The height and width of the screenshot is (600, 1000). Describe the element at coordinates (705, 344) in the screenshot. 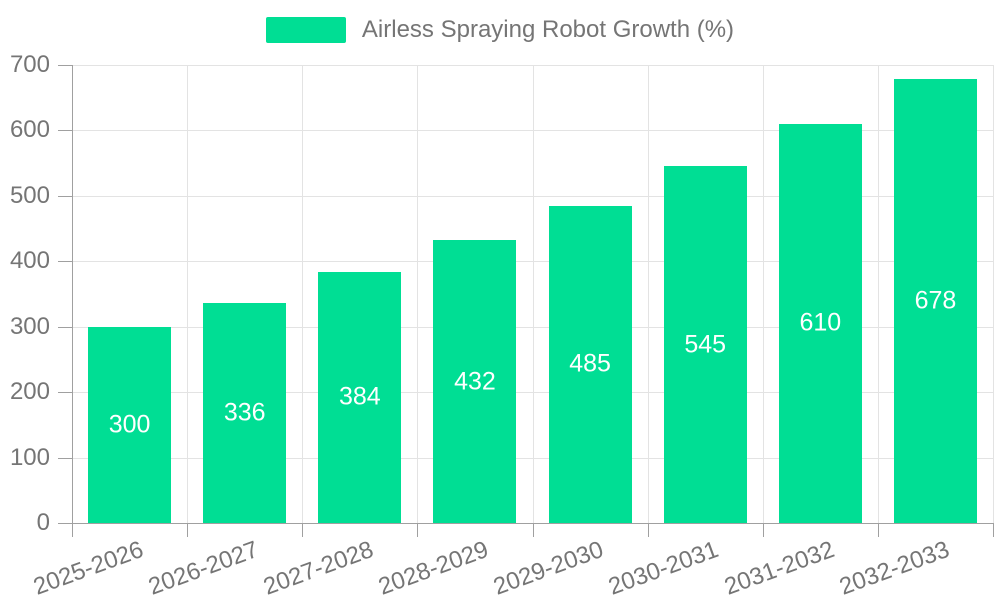

I see `bar-2030-2031` at that location.